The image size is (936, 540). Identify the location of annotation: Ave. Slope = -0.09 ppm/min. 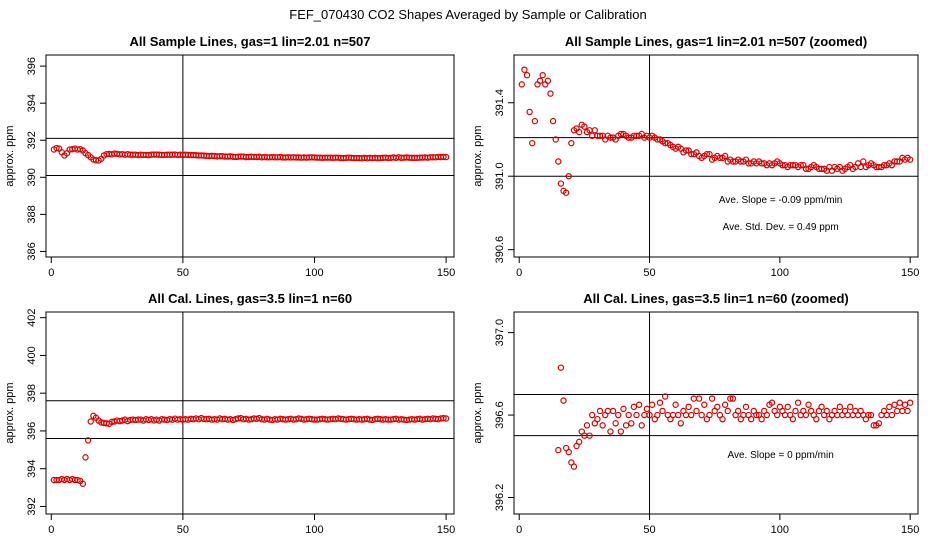
(781, 200).